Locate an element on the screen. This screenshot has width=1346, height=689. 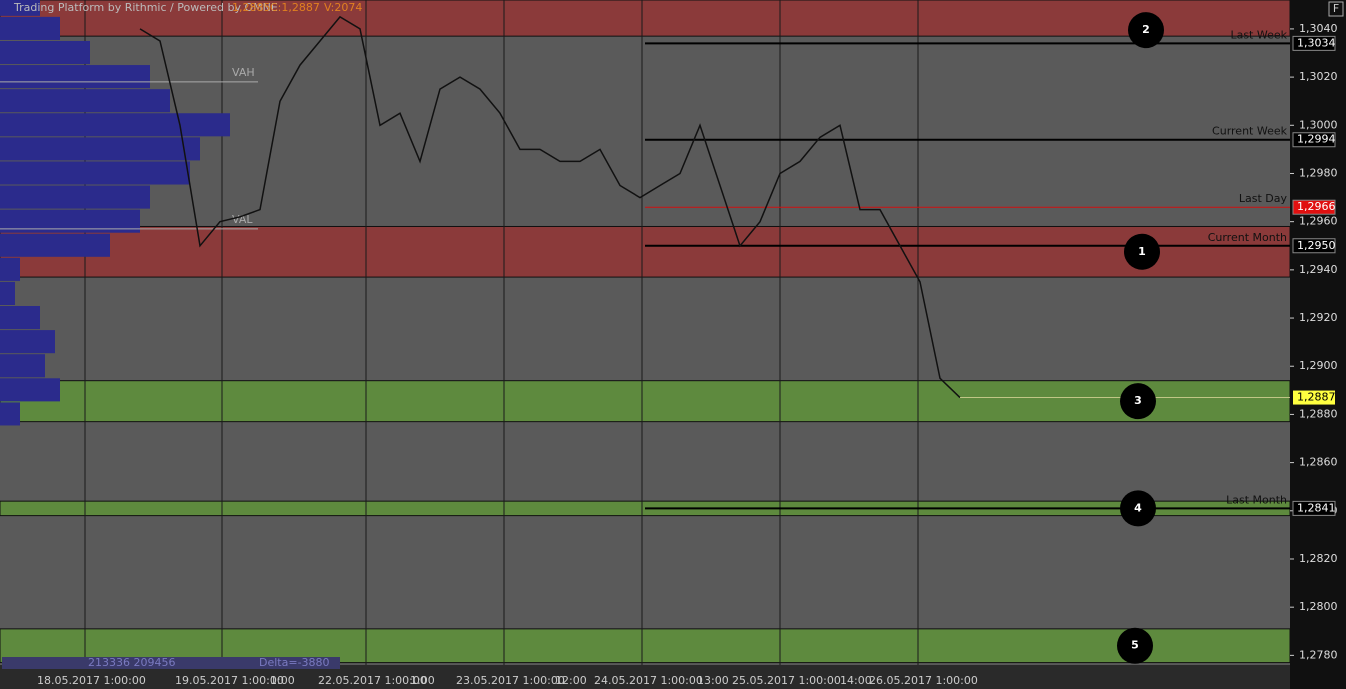
y-tick-label: 1,2960 is located at coordinates (1318, 221).